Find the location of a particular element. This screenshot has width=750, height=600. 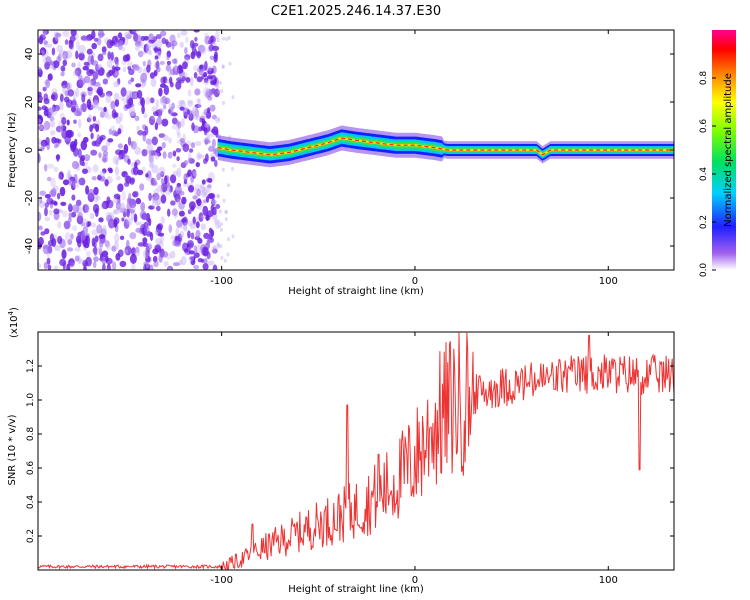

colorbar-tick-label: 0.8 is located at coordinates (704, 78).